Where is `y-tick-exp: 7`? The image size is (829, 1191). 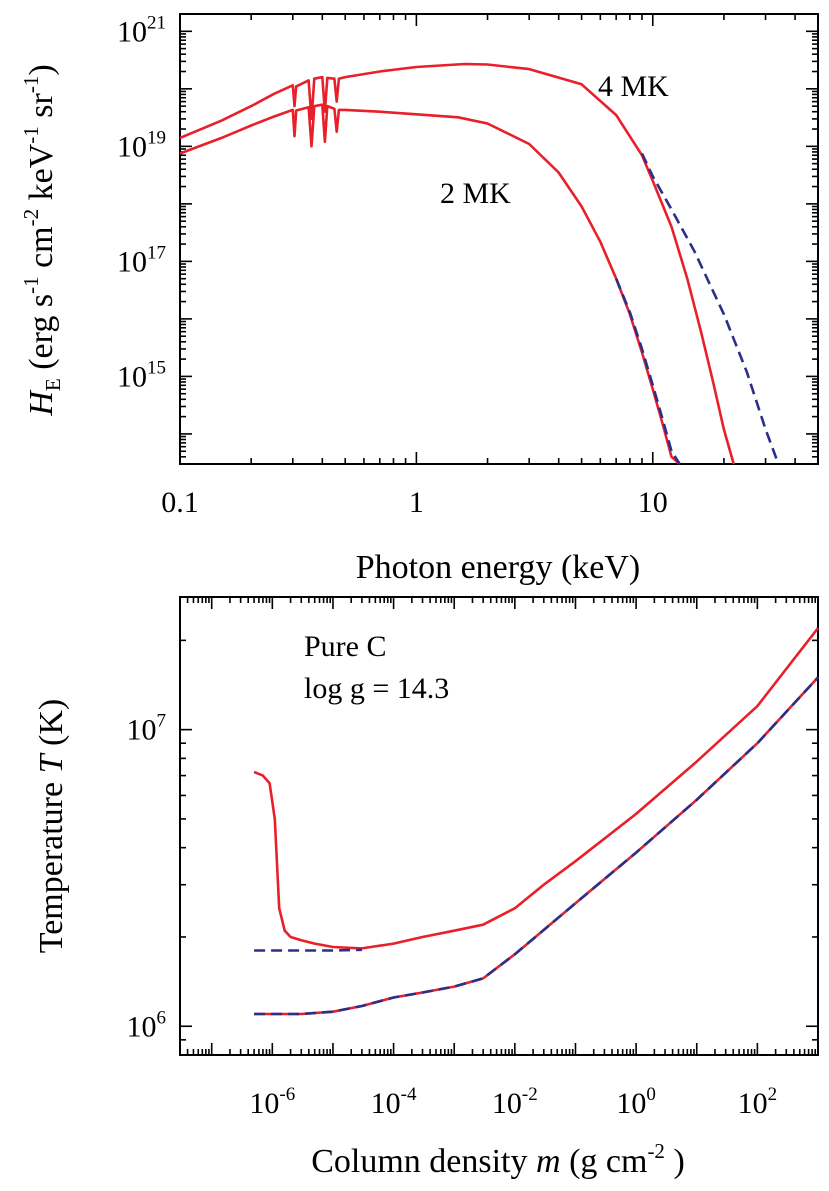
y-tick-exp: 7 is located at coordinates (162, 721).